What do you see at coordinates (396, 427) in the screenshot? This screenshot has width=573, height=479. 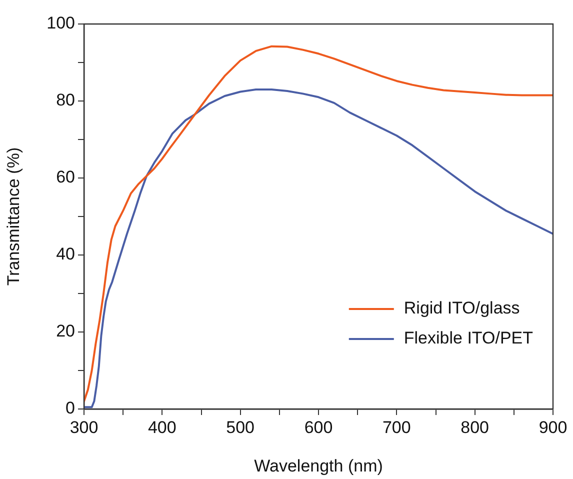 I see `x-tick-label: 700` at bounding box center [396, 427].